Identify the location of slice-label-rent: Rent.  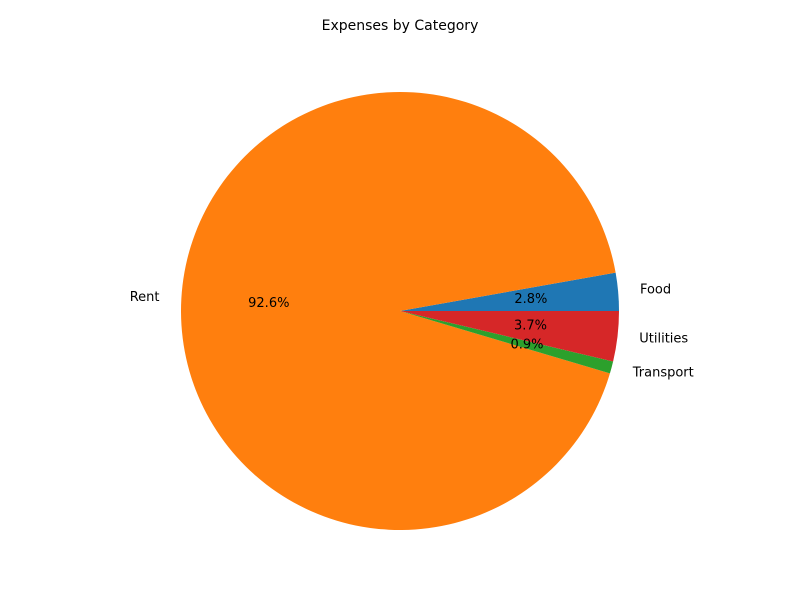
(145, 297).